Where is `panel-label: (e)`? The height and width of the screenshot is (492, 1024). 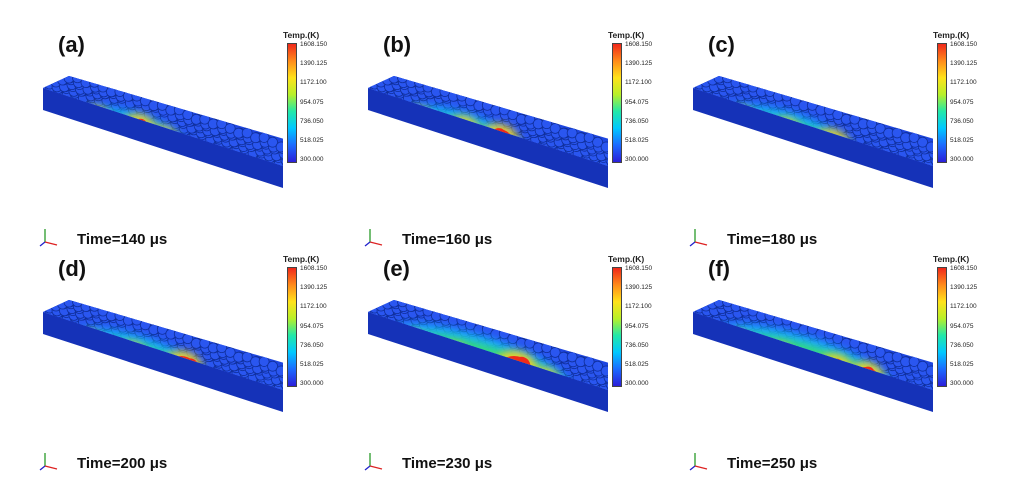 panel-label: (e) is located at coordinates (396, 268).